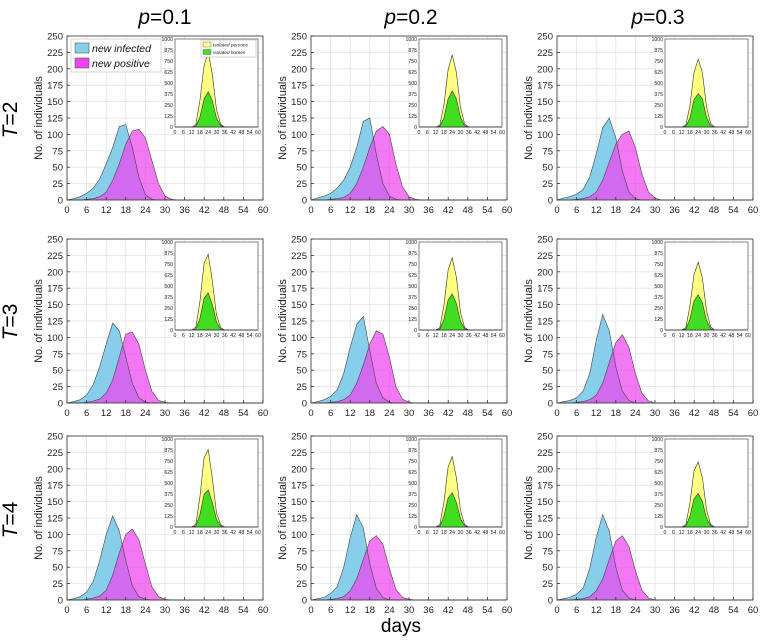 This screenshot has width=767, height=643. What do you see at coordinates (116, 55) in the screenshot?
I see `legend: new infected new positive` at bounding box center [116, 55].